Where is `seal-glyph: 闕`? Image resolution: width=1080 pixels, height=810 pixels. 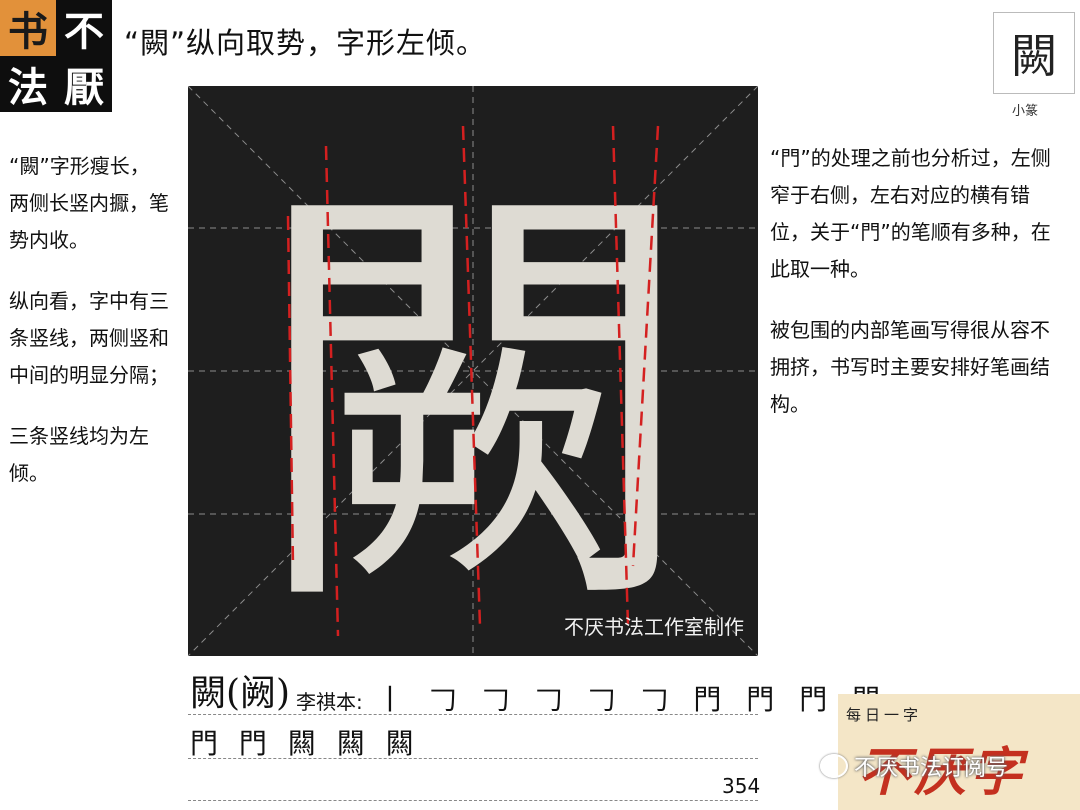
seal-glyph: 闕 is located at coordinates (1034, 56).